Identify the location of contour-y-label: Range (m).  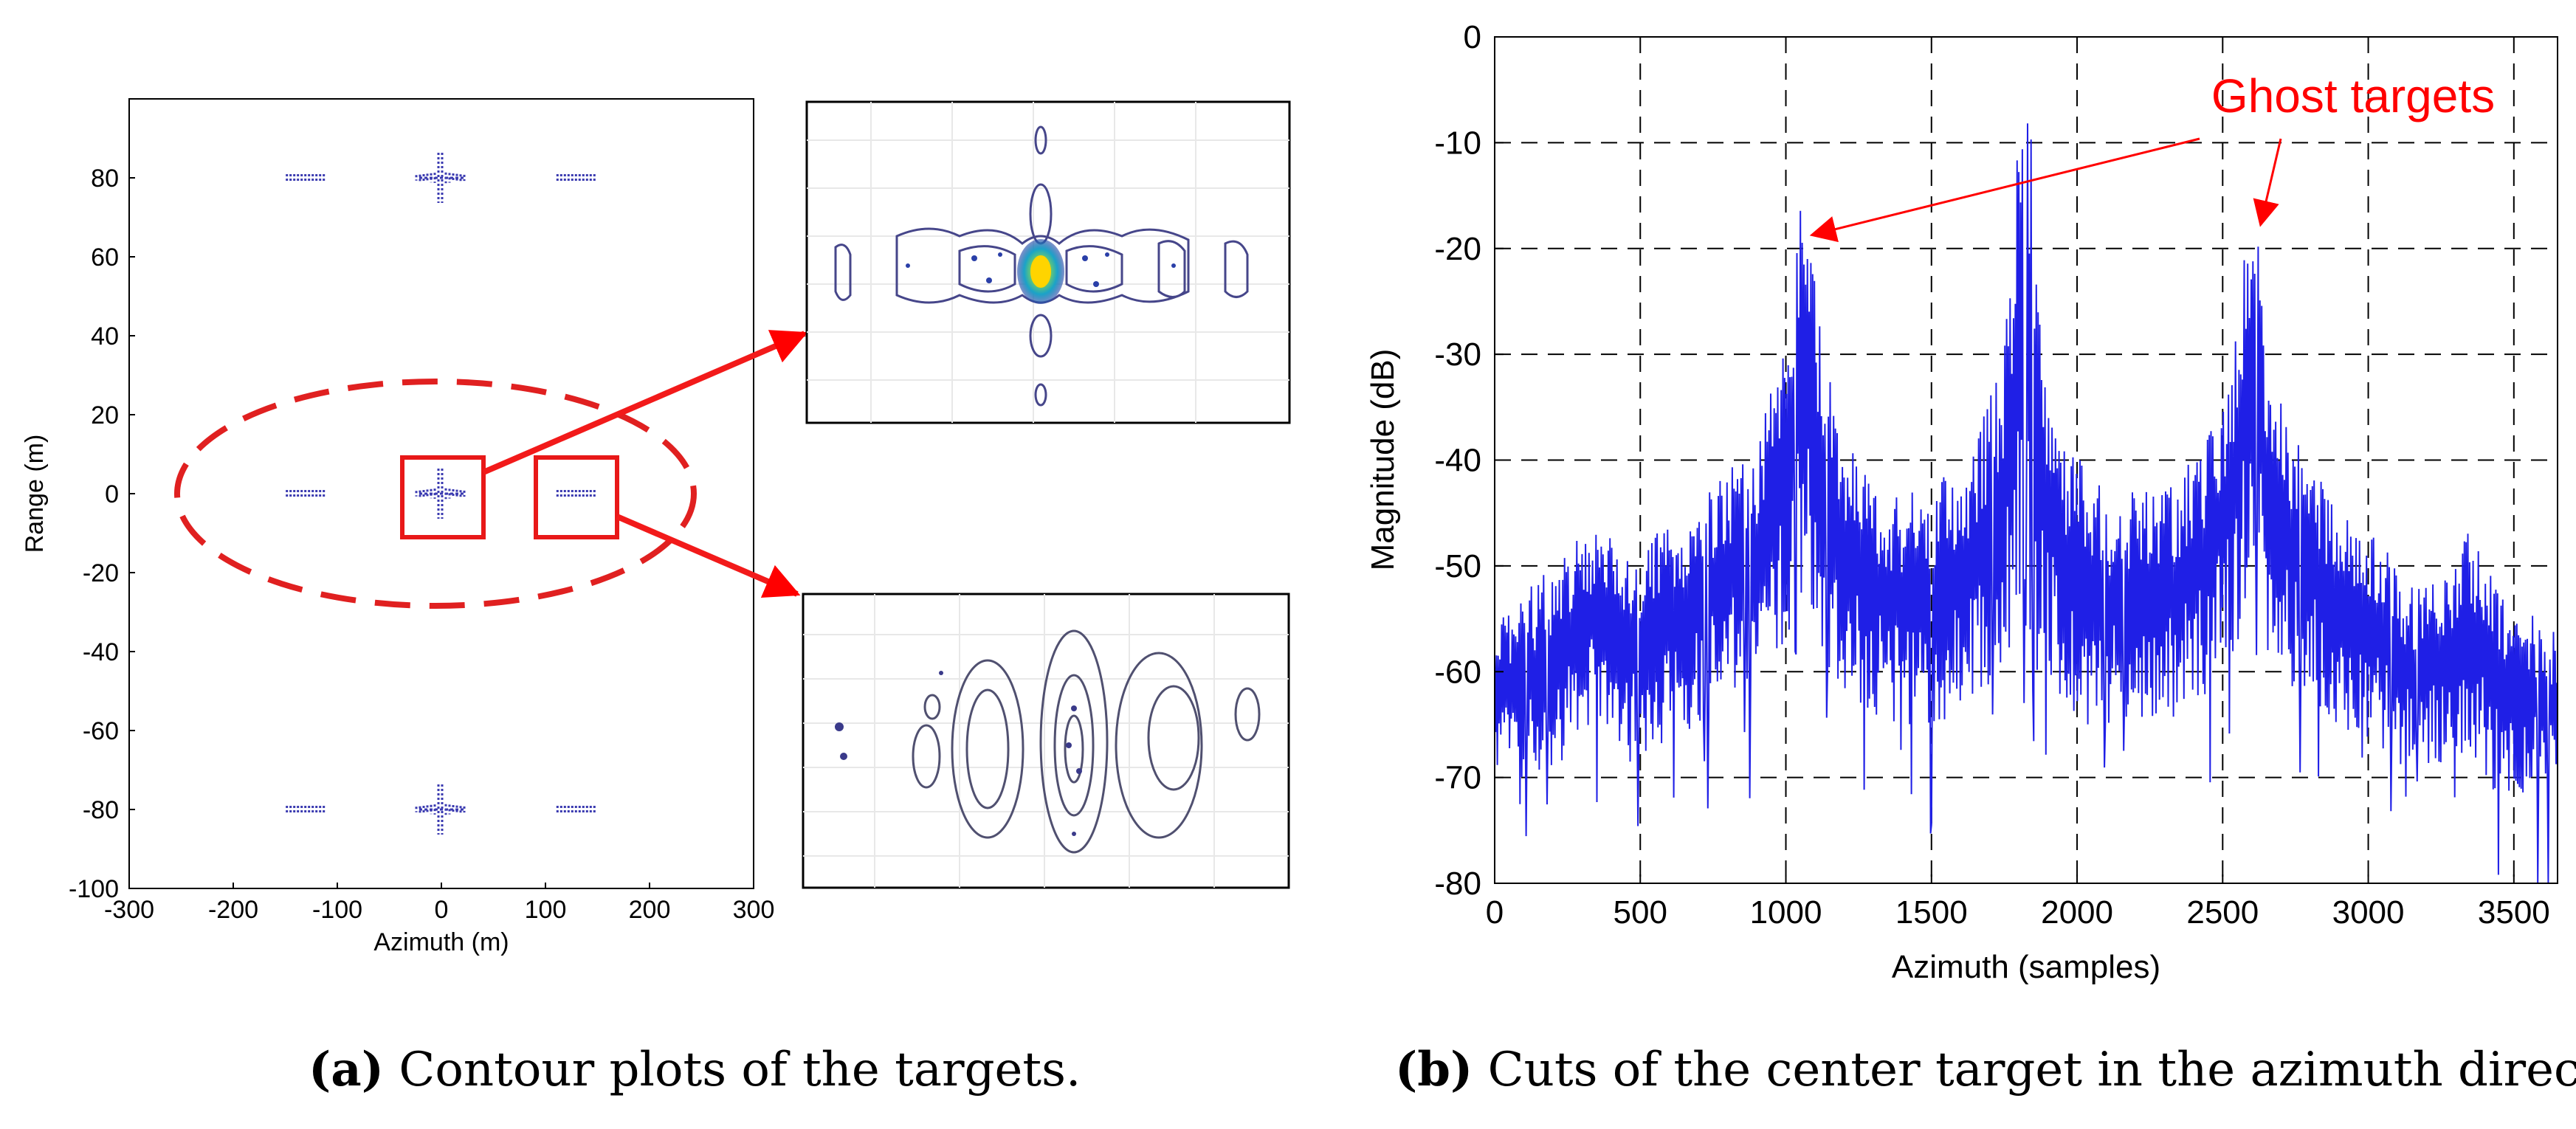
(35, 494).